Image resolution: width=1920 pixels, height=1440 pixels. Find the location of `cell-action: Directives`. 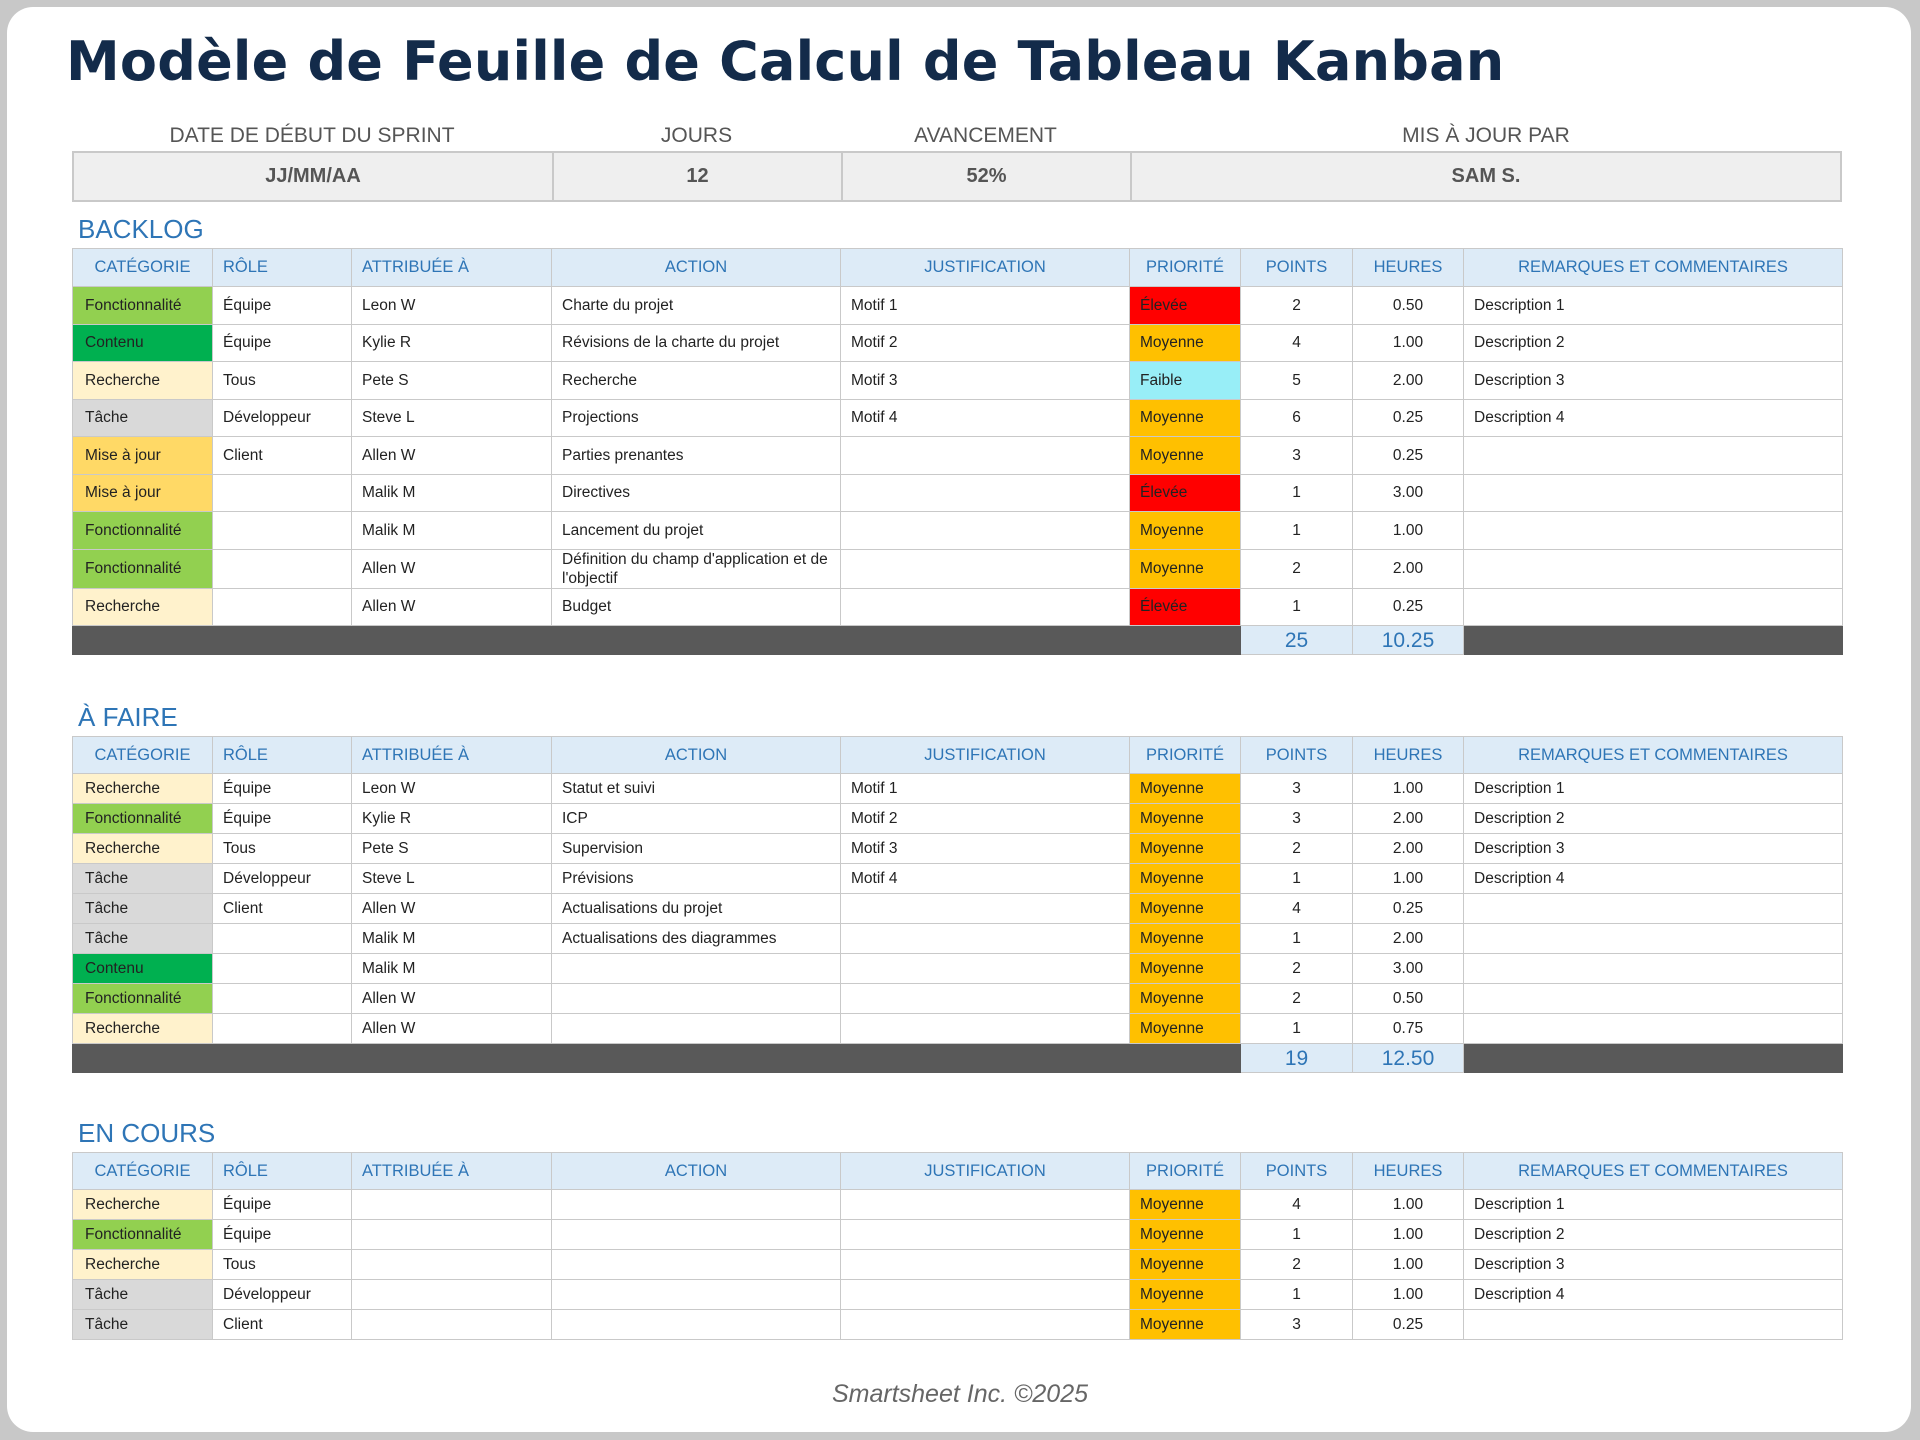

cell-action: Directives is located at coordinates (696, 492).